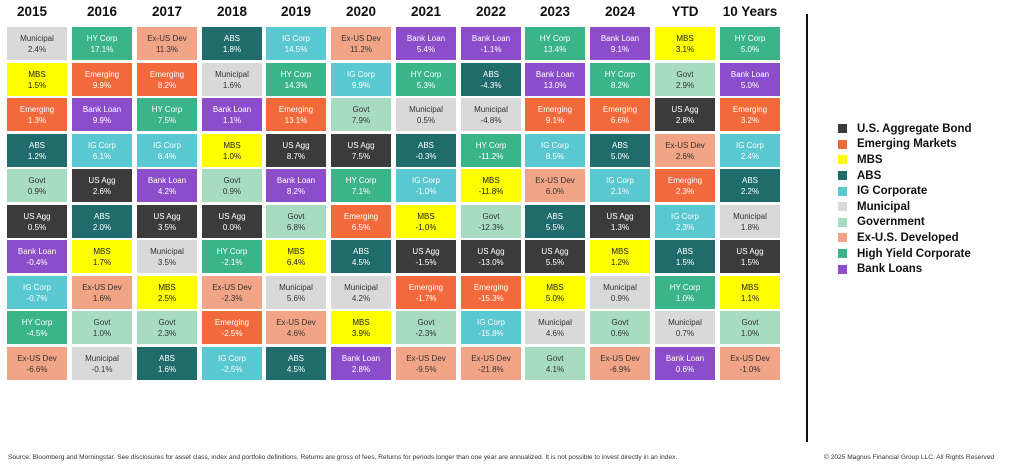 This screenshot has height=466, width=1016. Describe the element at coordinates (491, 369) in the screenshot. I see `cell-return-value: -21.8%` at that location.